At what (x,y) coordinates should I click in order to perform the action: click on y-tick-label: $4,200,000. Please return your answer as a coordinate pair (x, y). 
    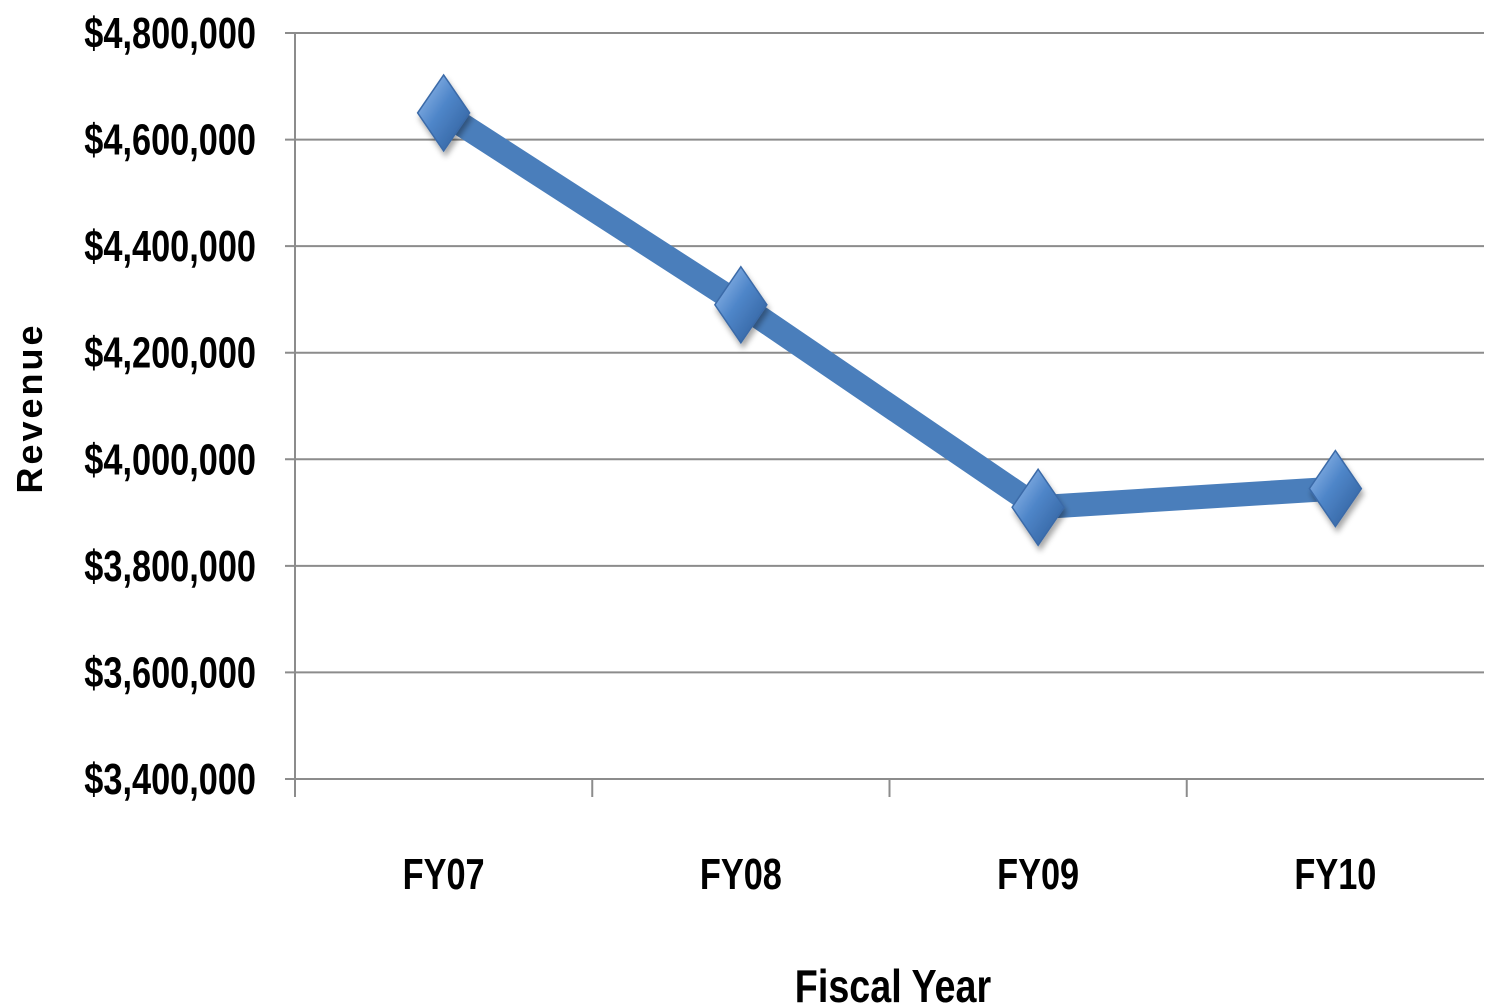
    Looking at the image, I should click on (170, 353).